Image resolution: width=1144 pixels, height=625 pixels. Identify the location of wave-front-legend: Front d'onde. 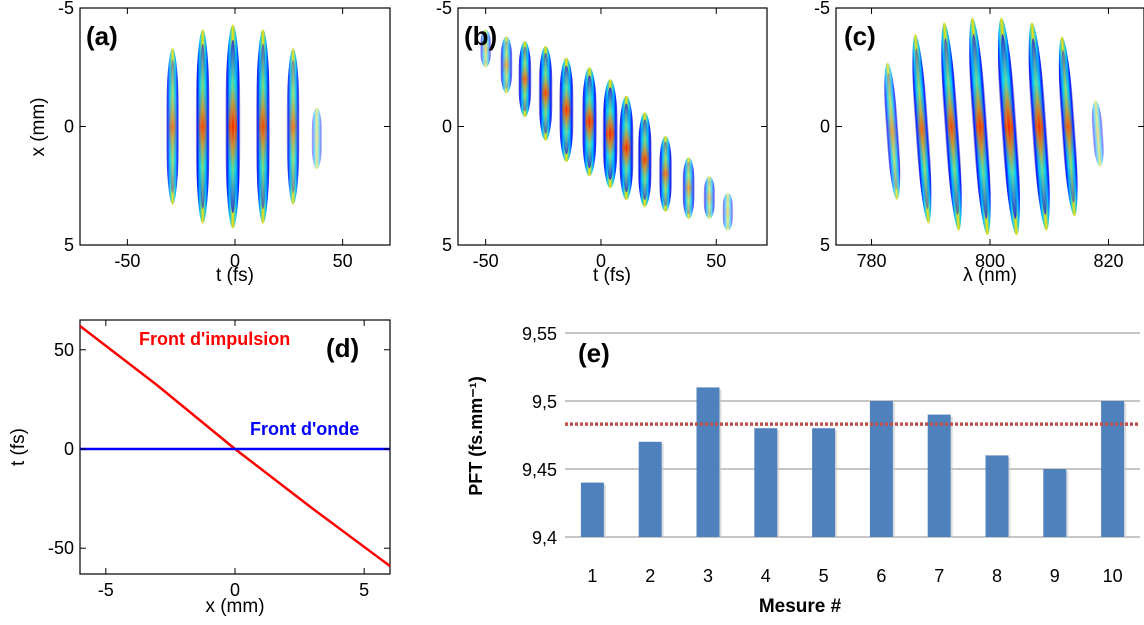
(304, 429).